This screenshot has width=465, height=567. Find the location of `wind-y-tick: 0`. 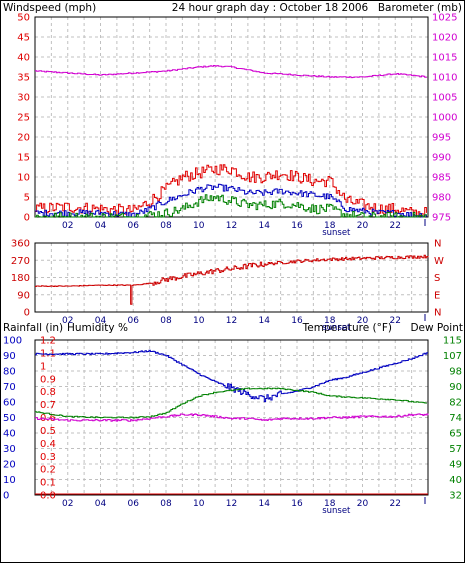

wind-y-tick: 0 is located at coordinates (27, 218).